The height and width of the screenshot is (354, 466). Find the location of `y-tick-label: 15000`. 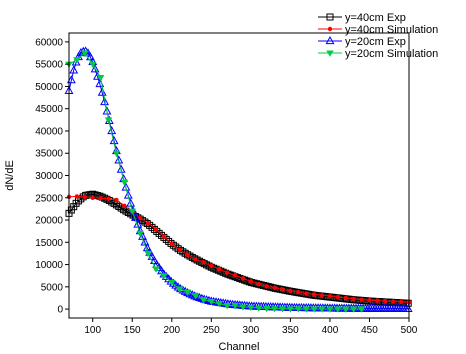

y-tick-label: 15000 is located at coordinates (49, 243).